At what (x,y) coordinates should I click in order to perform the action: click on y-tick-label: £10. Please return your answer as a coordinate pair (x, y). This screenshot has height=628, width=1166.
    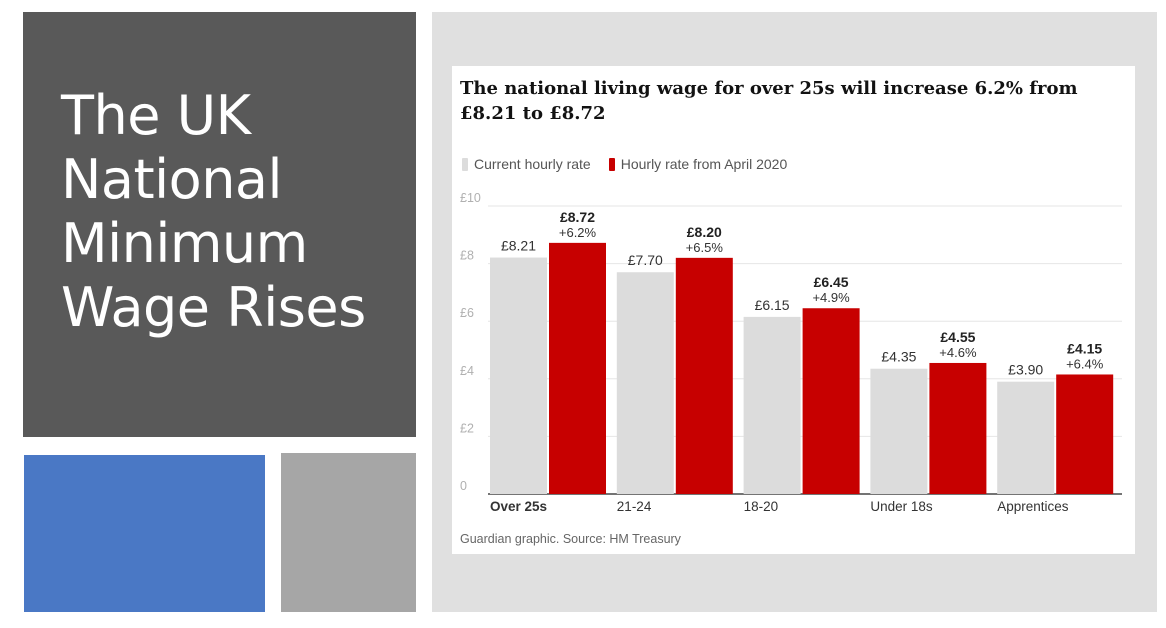
    Looking at the image, I should click on (470, 198).